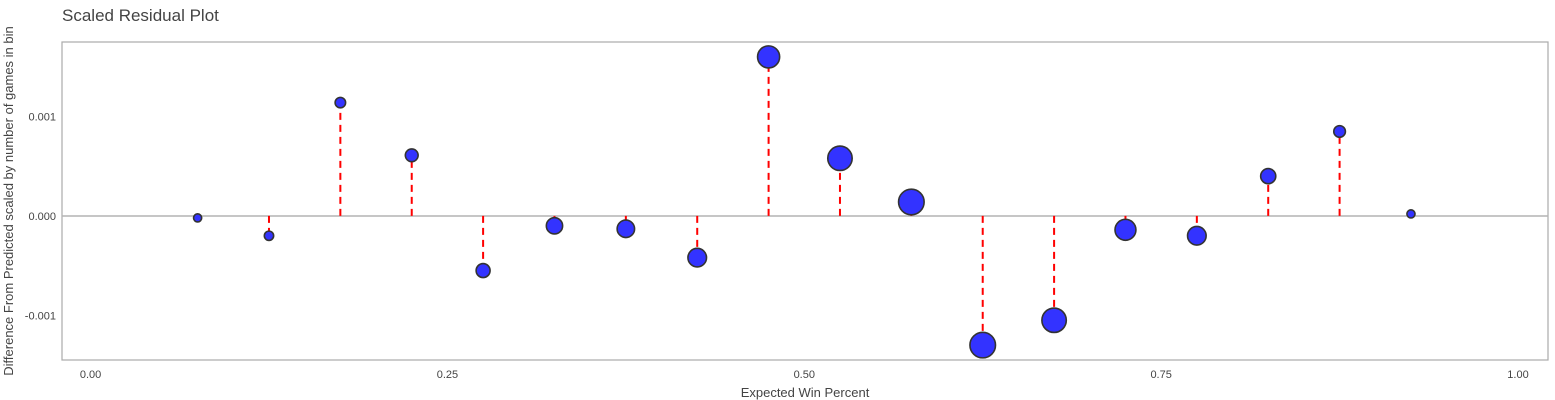  I want to click on x-axis-title: Expected Win Percent, so click(805, 392).